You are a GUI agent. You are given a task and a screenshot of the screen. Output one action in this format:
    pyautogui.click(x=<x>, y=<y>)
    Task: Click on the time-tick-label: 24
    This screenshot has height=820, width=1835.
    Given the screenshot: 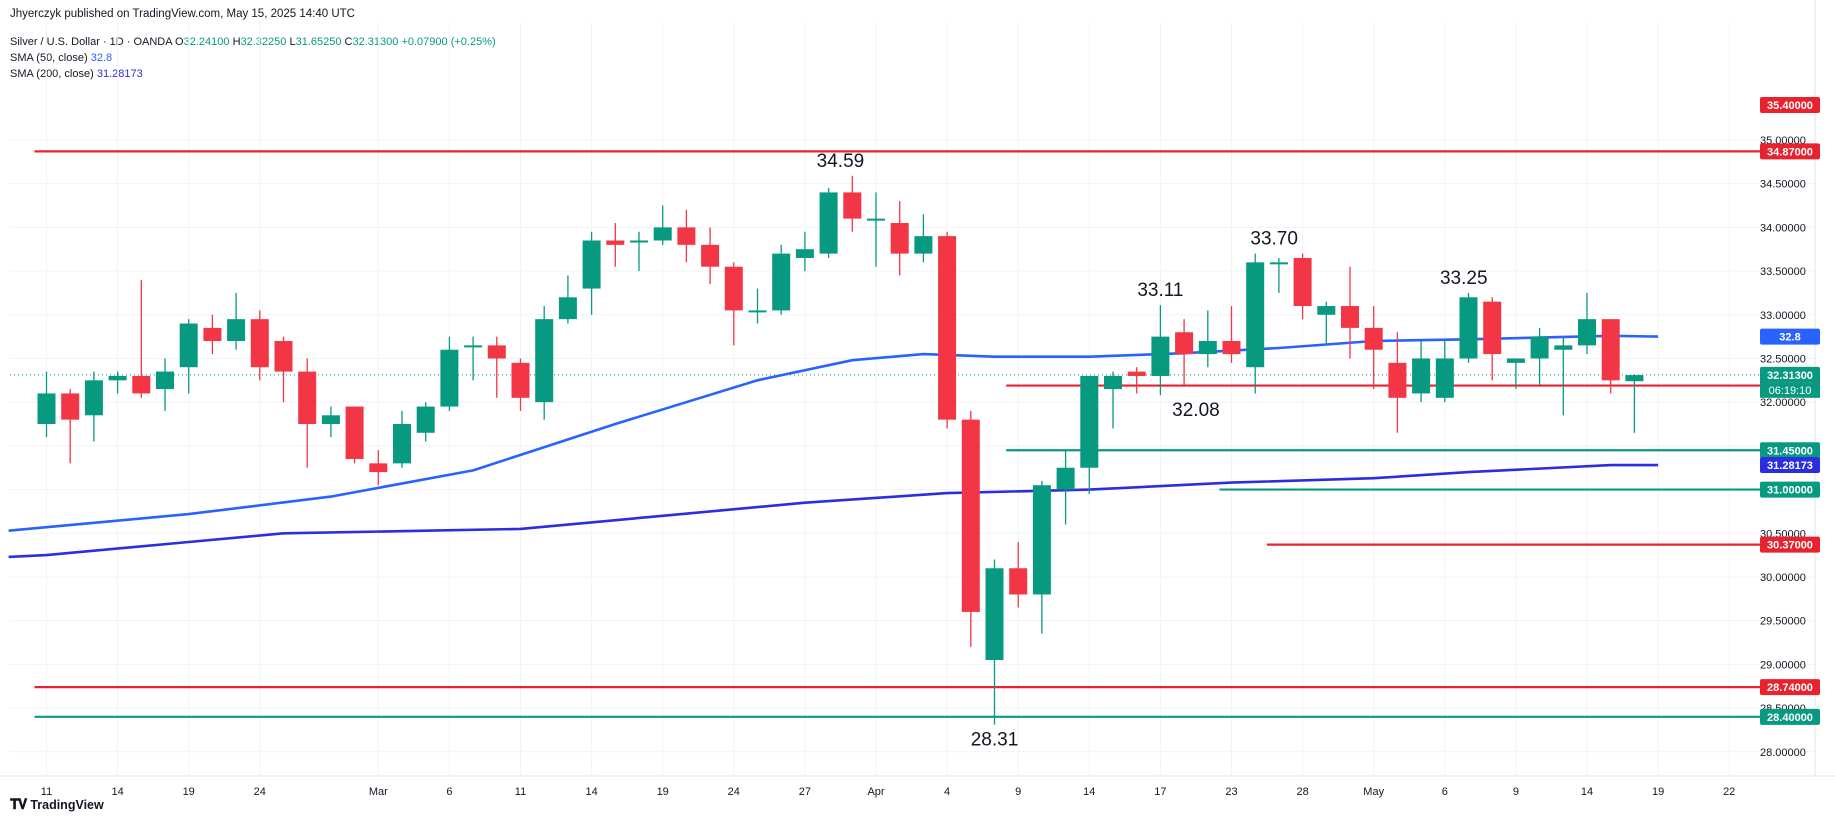 What is the action you would take?
    pyautogui.click(x=734, y=792)
    